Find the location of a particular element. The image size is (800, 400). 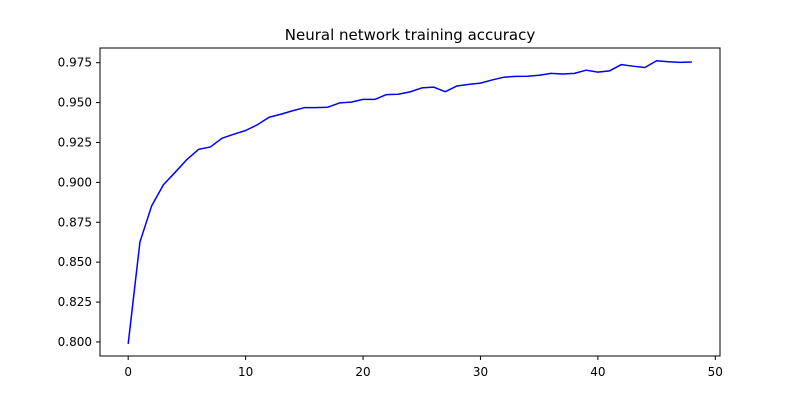

y-axis: 0.800 0.825 0.850 0.875 0.900 0.925 0.950 0.975 is located at coordinates (79, 202).